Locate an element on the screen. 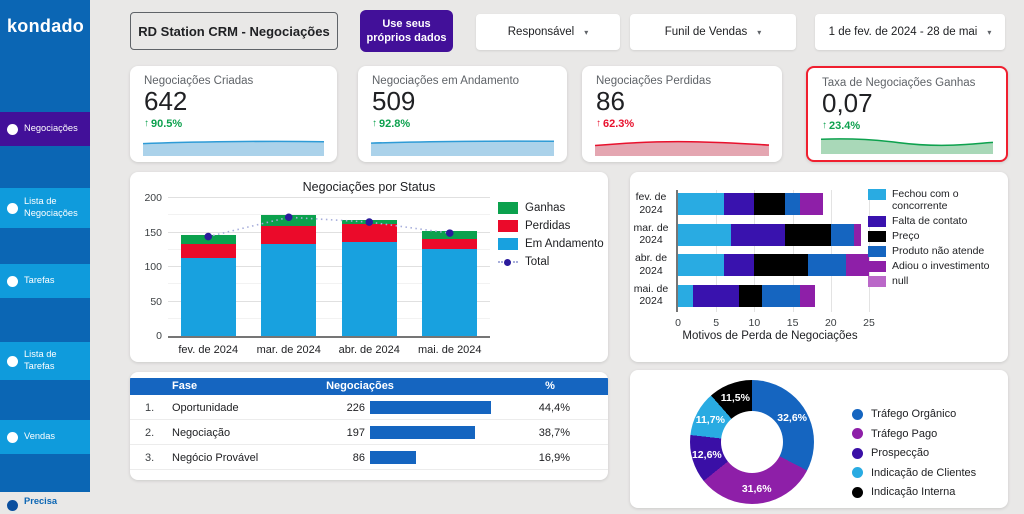 This screenshot has height=514, width=1024. chevron-down-icon: ▾ is located at coordinates (759, 32).